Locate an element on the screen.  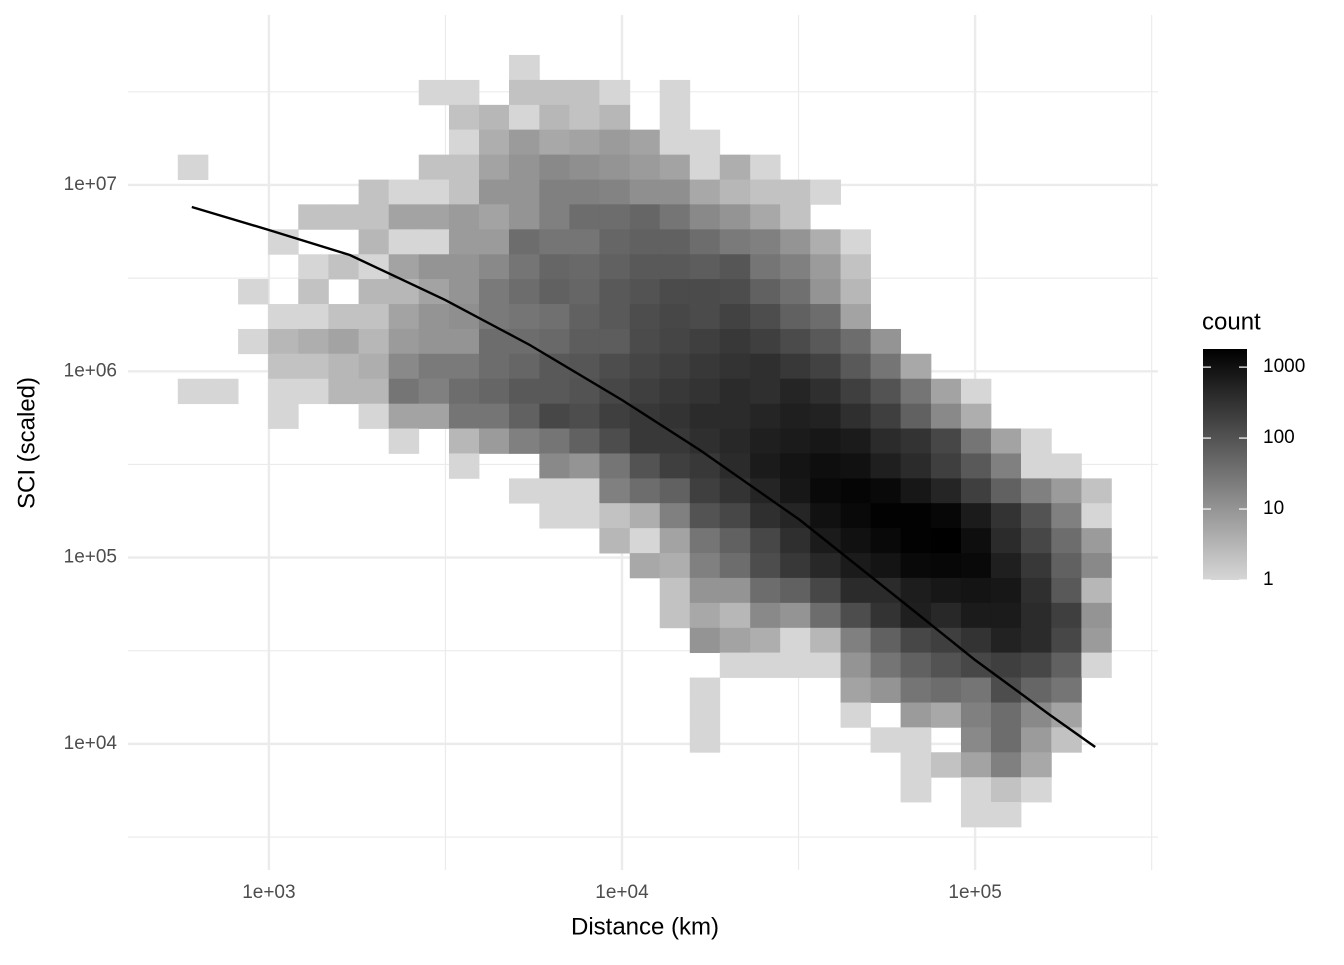
x-tick-label: 1e+03 is located at coordinates (268, 892).